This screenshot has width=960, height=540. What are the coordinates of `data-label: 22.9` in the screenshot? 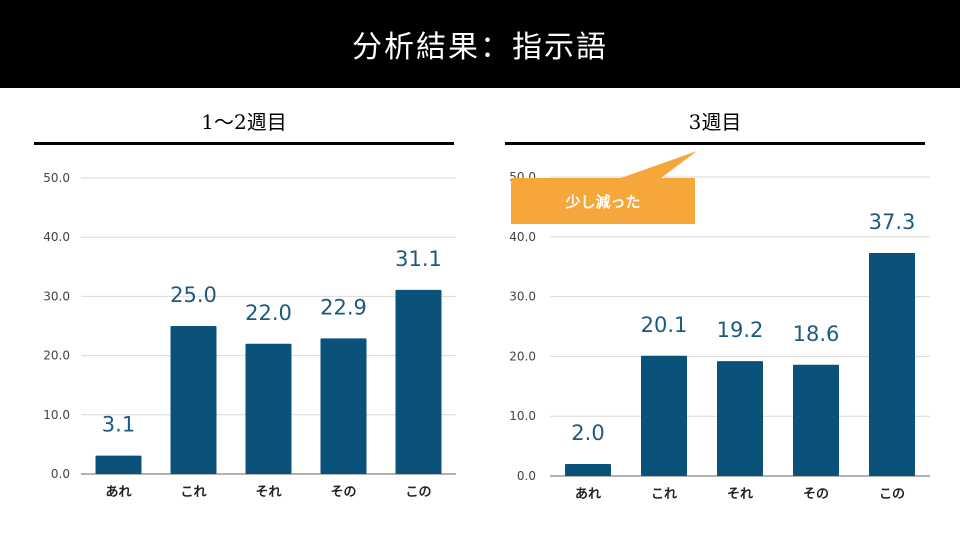 It's located at (343, 307).